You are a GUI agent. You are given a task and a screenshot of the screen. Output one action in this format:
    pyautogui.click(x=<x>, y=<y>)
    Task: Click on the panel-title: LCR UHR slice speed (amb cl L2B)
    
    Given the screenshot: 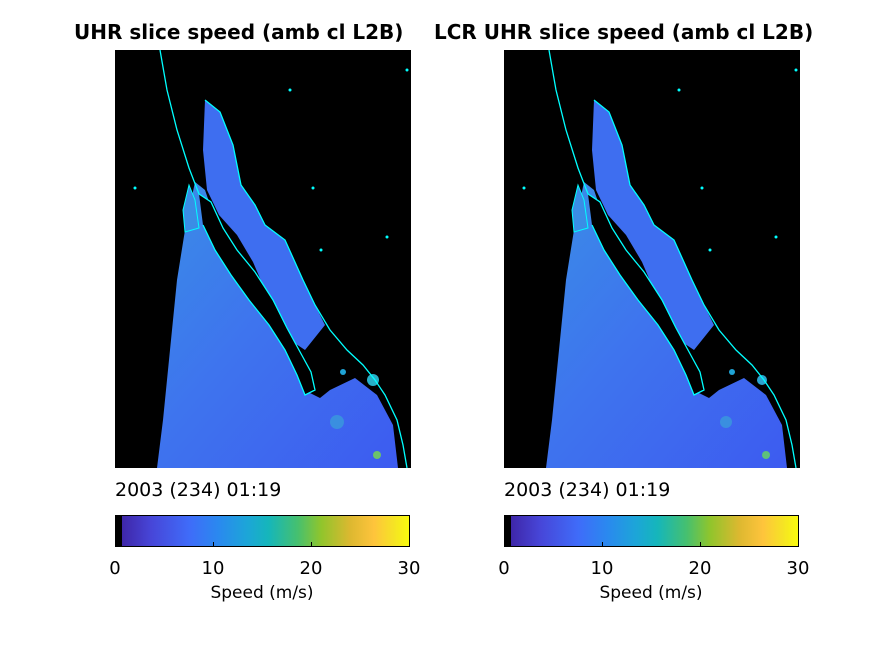 What is the action you would take?
    pyautogui.click(x=624, y=32)
    